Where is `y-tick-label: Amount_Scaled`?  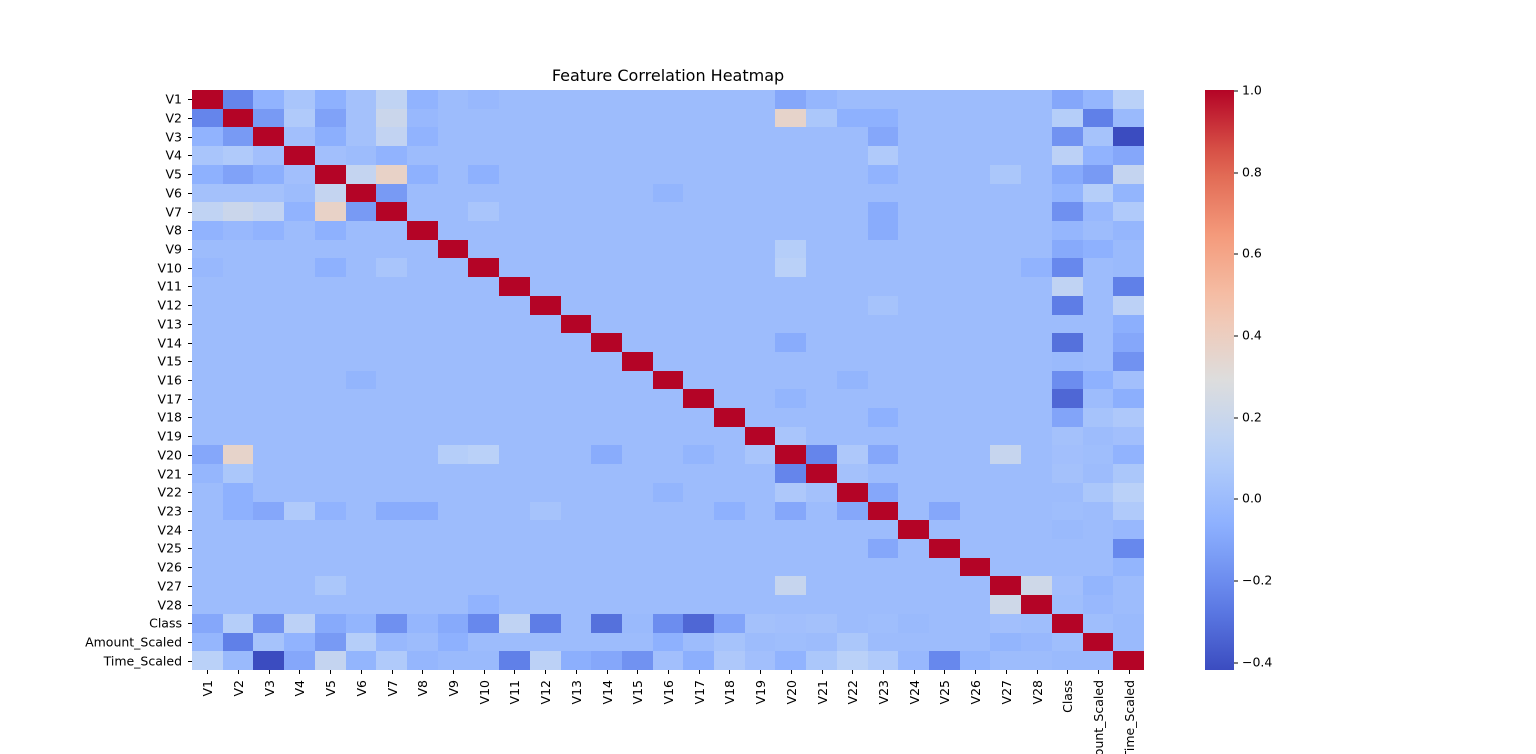 y-tick-label: Amount_Scaled is located at coordinates (133, 642).